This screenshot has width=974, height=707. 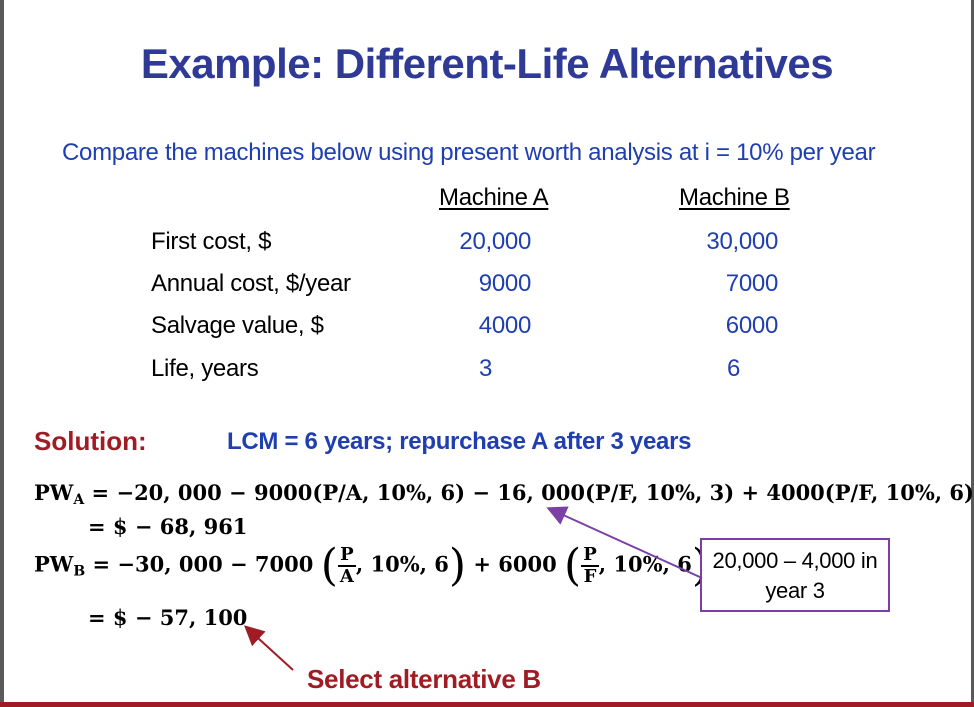 What do you see at coordinates (54, 492) in the screenshot?
I see `pwa-symbol: PW` at bounding box center [54, 492].